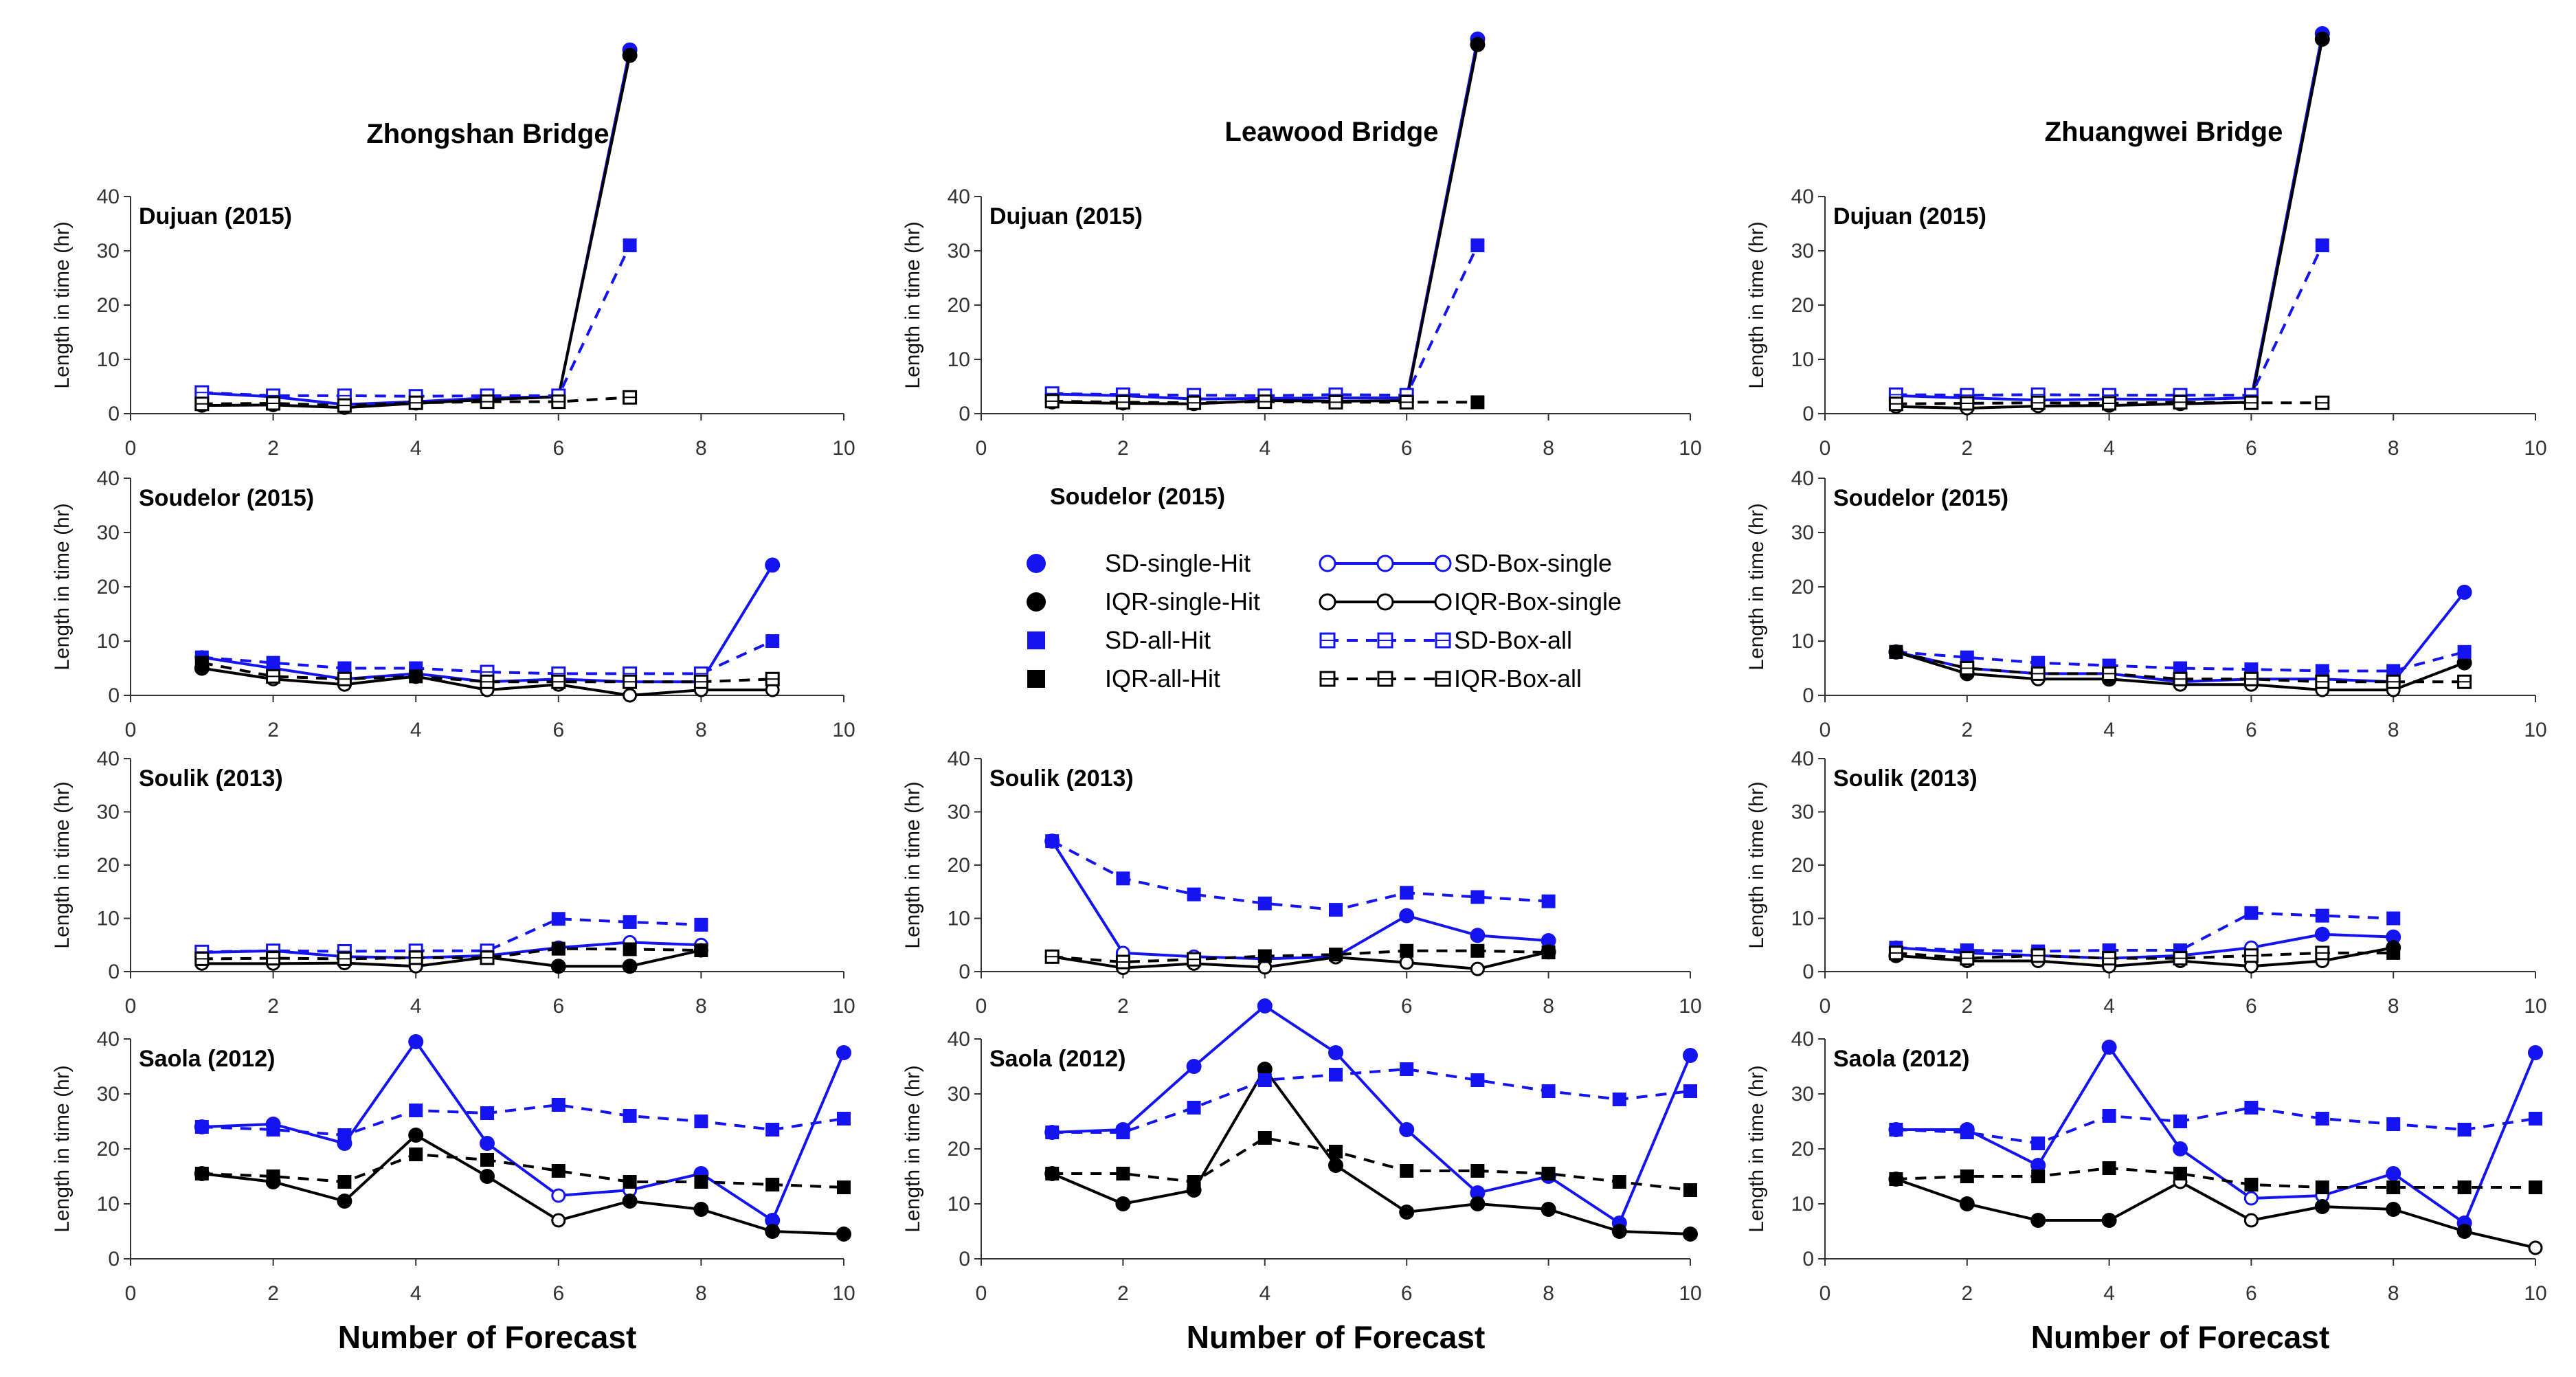 The image size is (2576, 1377). What do you see at coordinates (2393, 730) in the screenshot?
I see `x-tick-label: 8` at bounding box center [2393, 730].